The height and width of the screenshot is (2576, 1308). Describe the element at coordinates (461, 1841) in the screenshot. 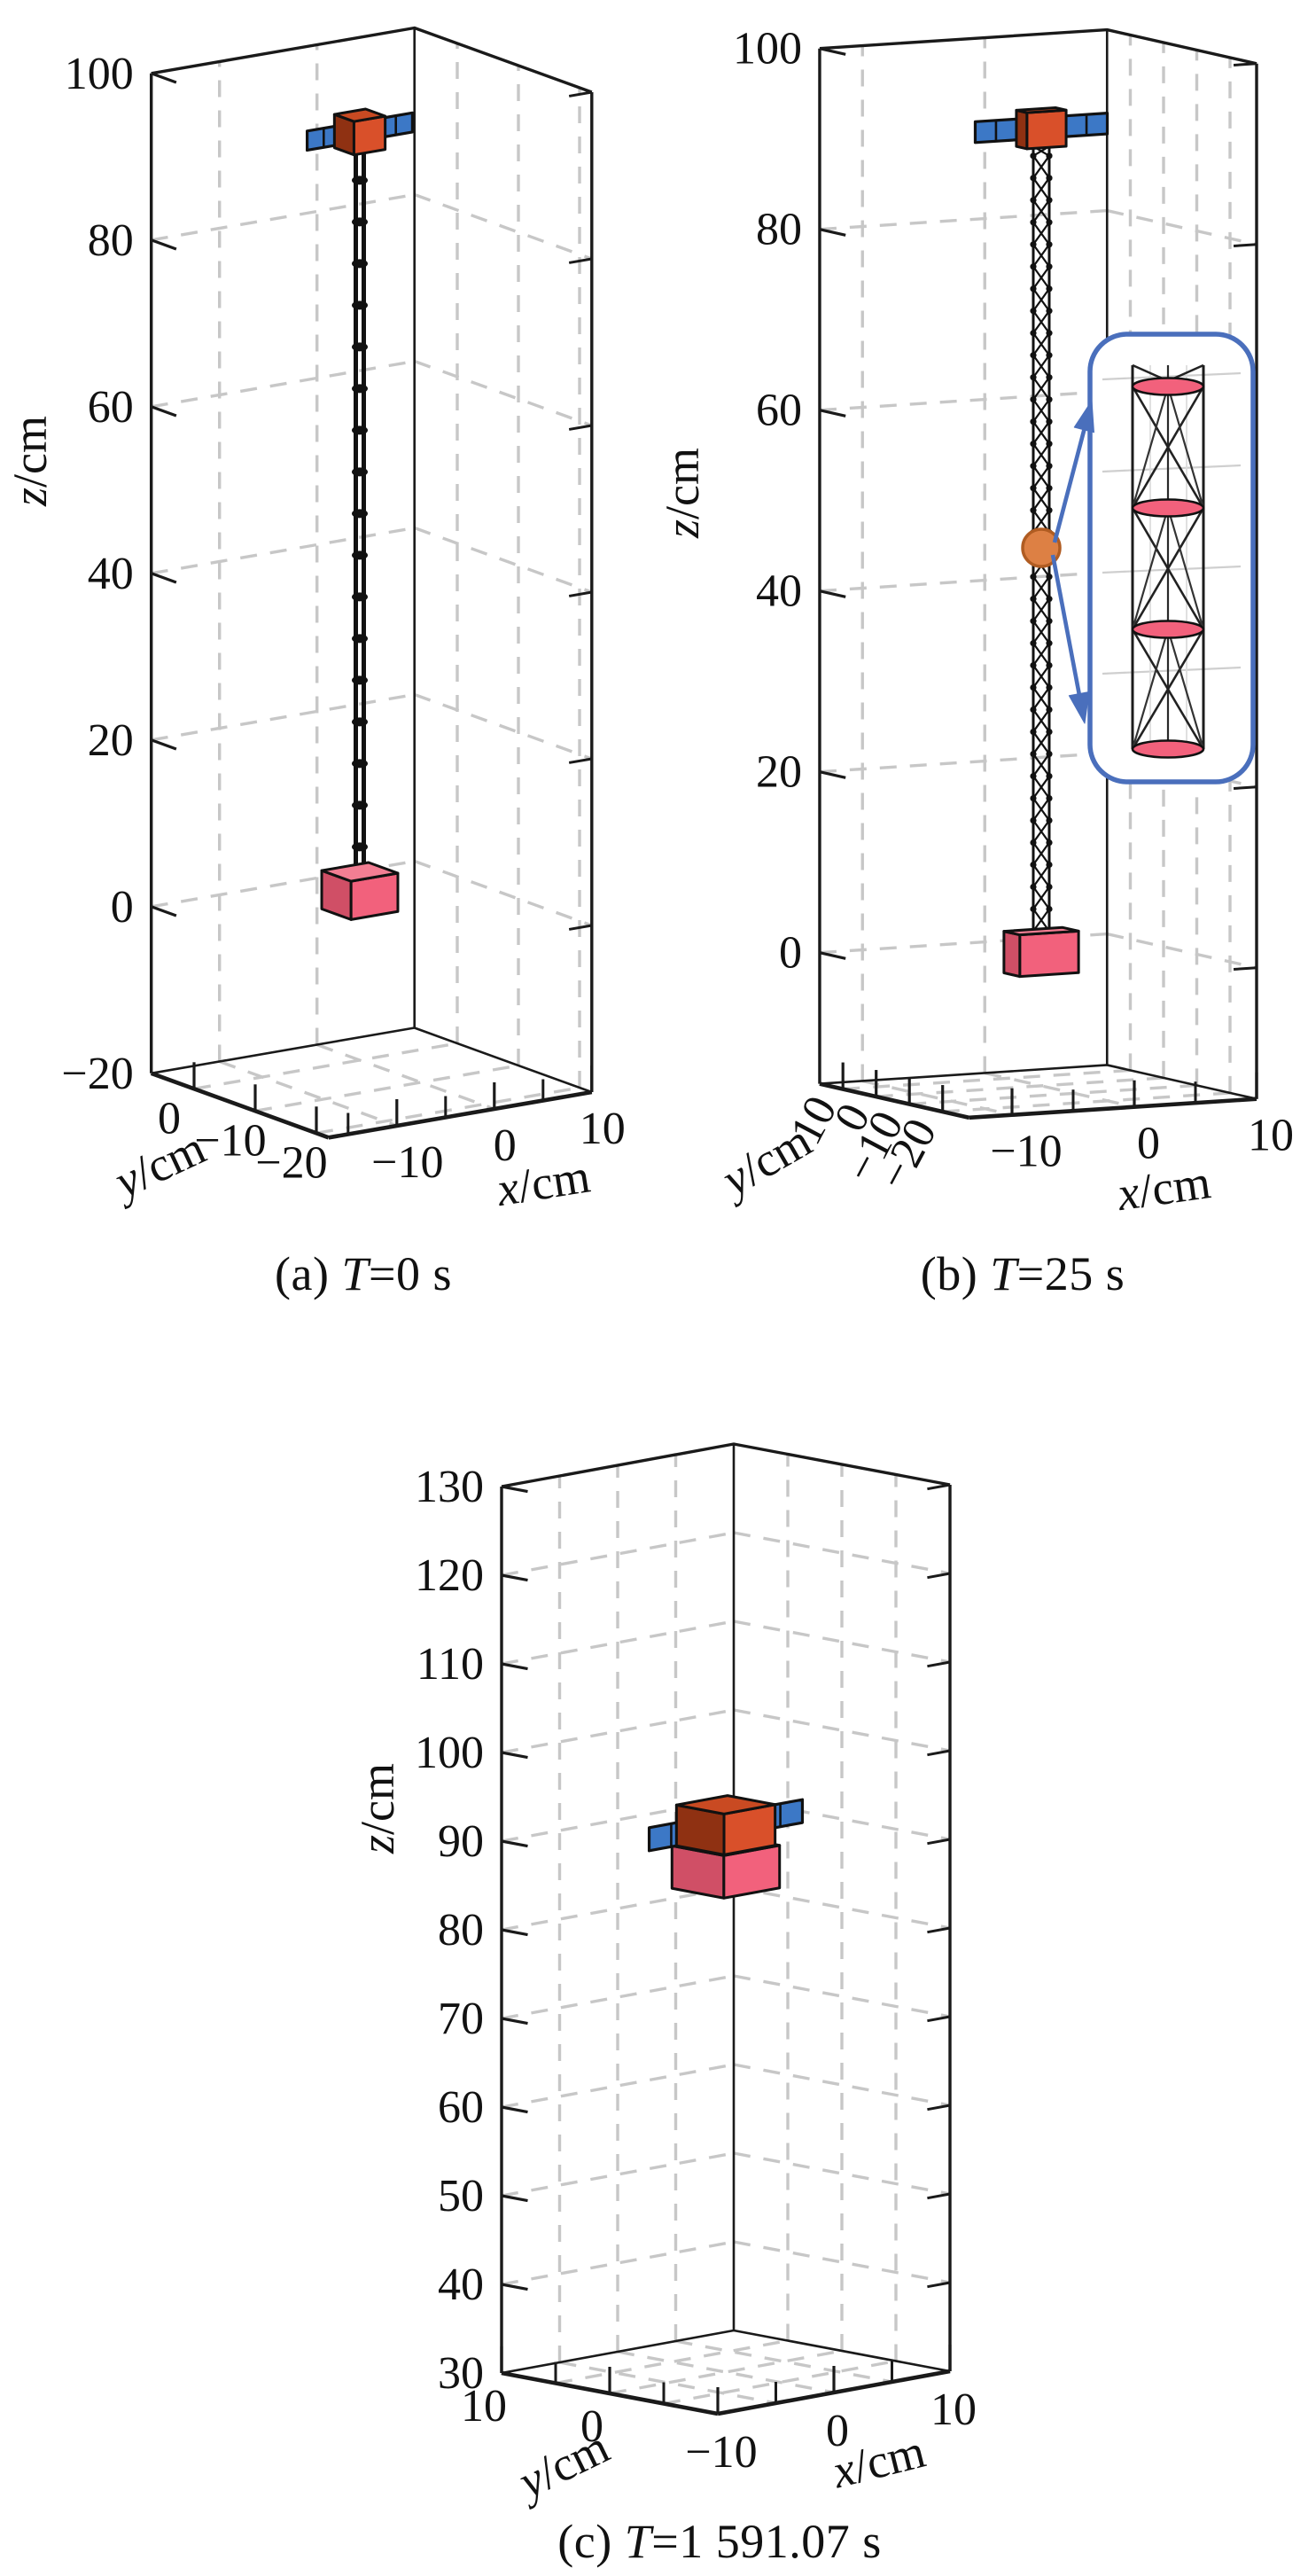

I see `svg-text: 90` at that location.